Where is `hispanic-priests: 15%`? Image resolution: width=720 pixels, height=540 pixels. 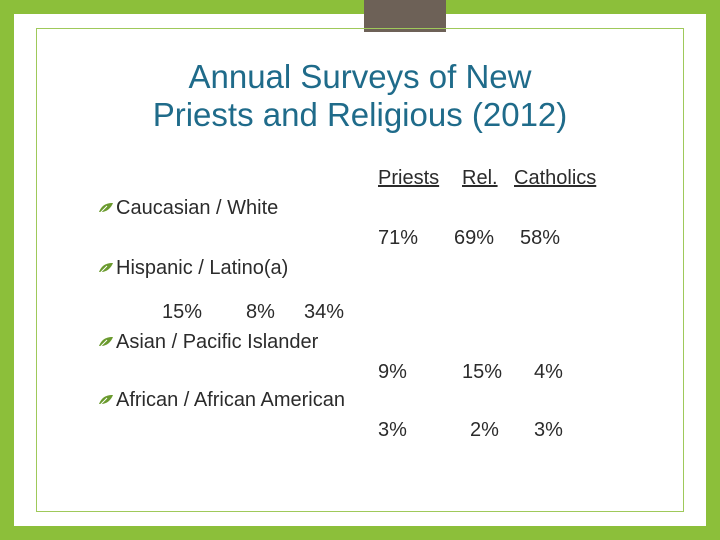 hispanic-priests: 15% is located at coordinates (182, 312).